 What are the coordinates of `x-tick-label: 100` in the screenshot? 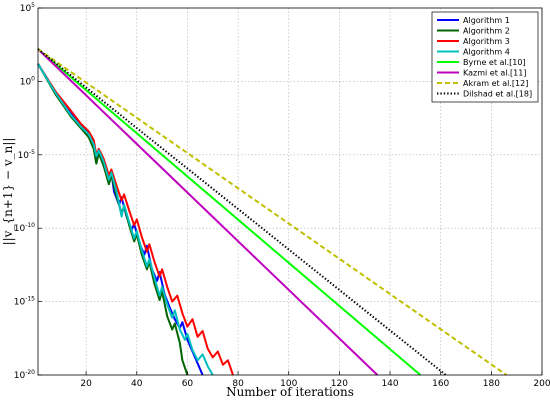 It's located at (288, 384).